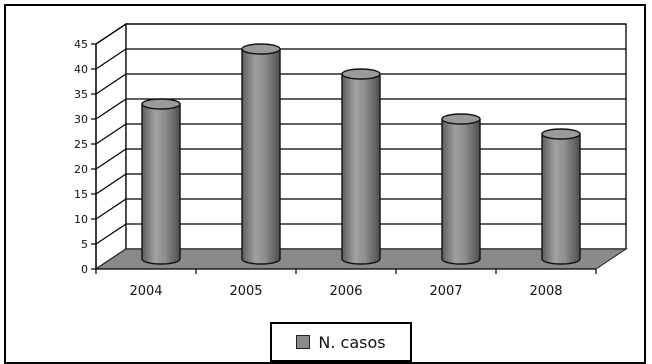 The image size is (652, 364). What do you see at coordinates (81, 169) in the screenshot?
I see `y-tick-label: 20` at bounding box center [81, 169].